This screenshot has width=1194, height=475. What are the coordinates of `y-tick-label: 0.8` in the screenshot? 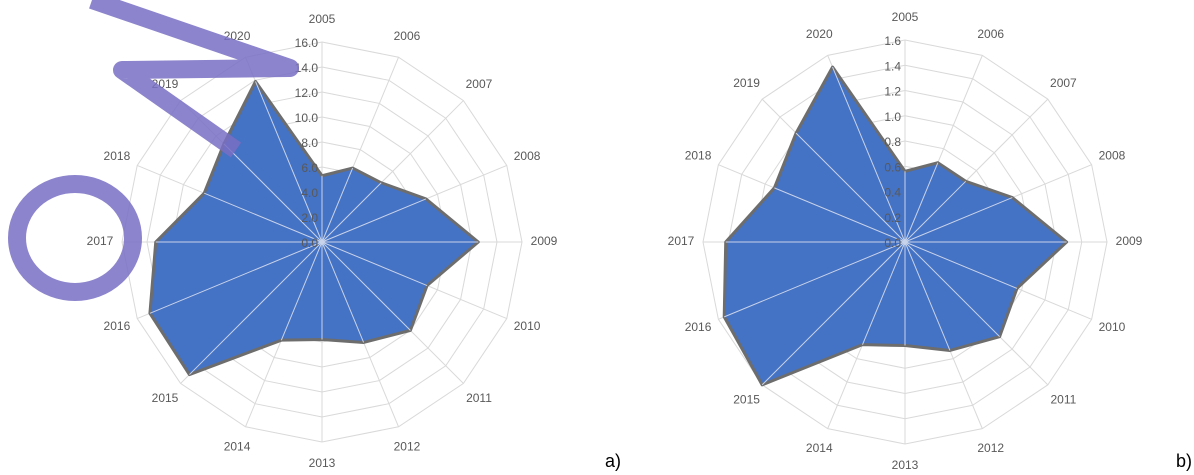 It's located at (892, 142).